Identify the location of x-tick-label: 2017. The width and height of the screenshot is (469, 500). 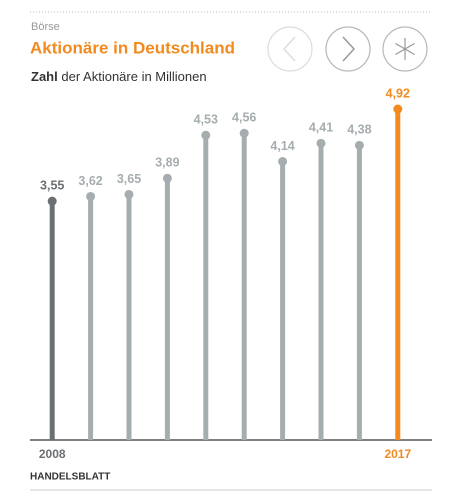
(397, 454).